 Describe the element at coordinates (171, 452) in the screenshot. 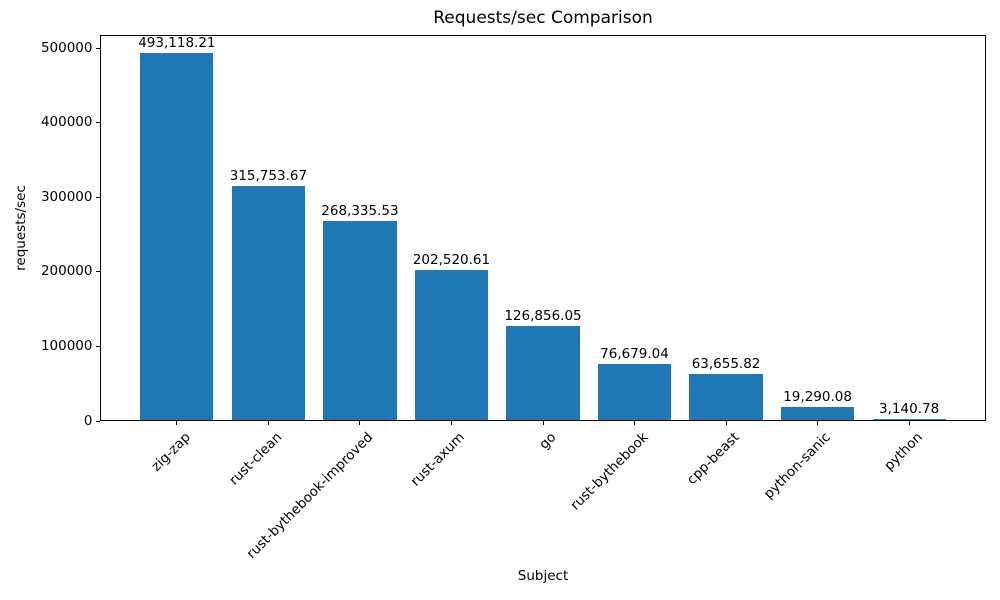

I see `x-tick-label: zig-zap` at that location.